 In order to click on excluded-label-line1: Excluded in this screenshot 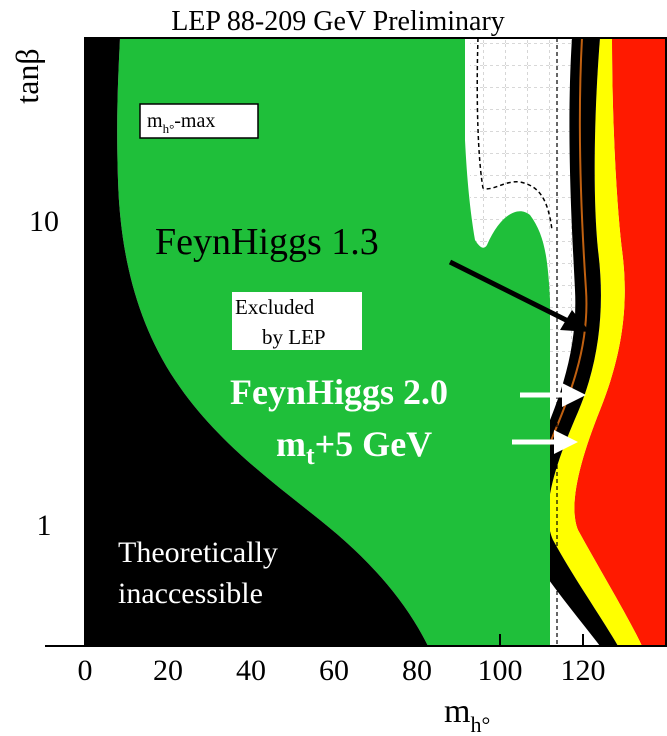, I will do `click(275, 307)`.